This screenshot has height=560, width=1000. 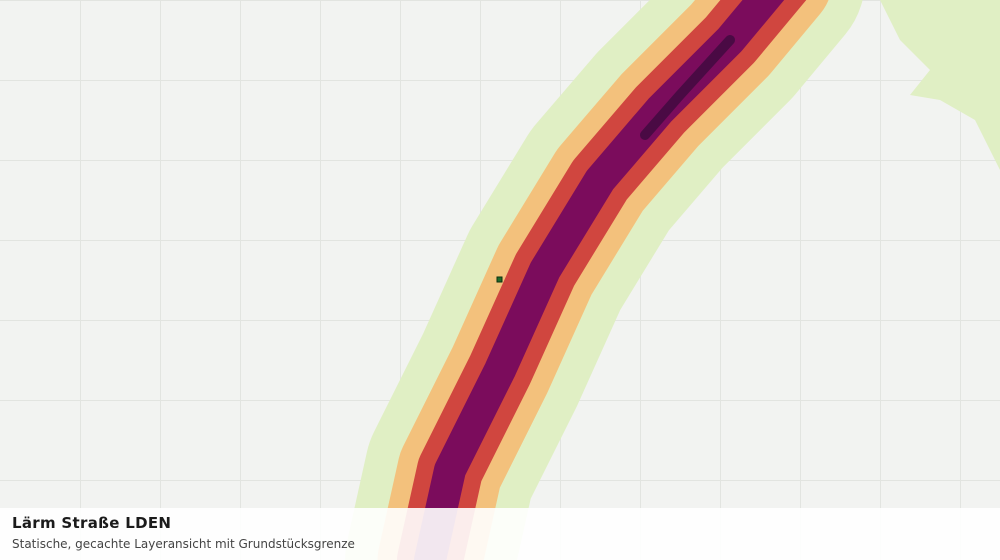 What do you see at coordinates (92, 523) in the screenshot?
I see `layer-title: Lärm Straße LDEN` at bounding box center [92, 523].